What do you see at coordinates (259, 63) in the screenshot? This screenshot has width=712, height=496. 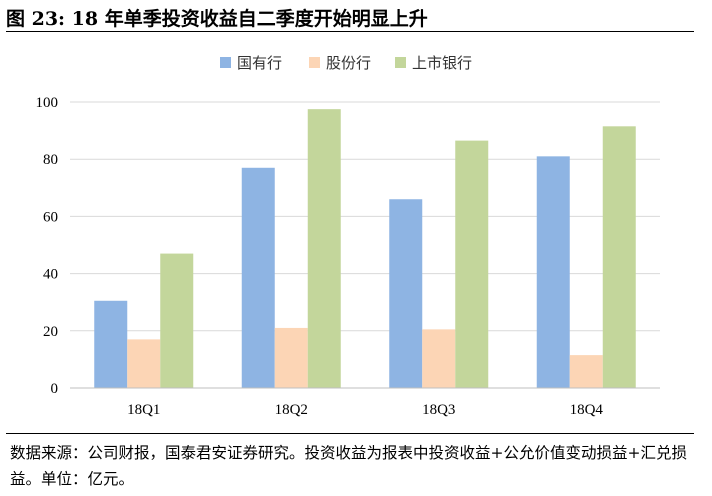 I see `legend-label: 国有行` at bounding box center [259, 63].